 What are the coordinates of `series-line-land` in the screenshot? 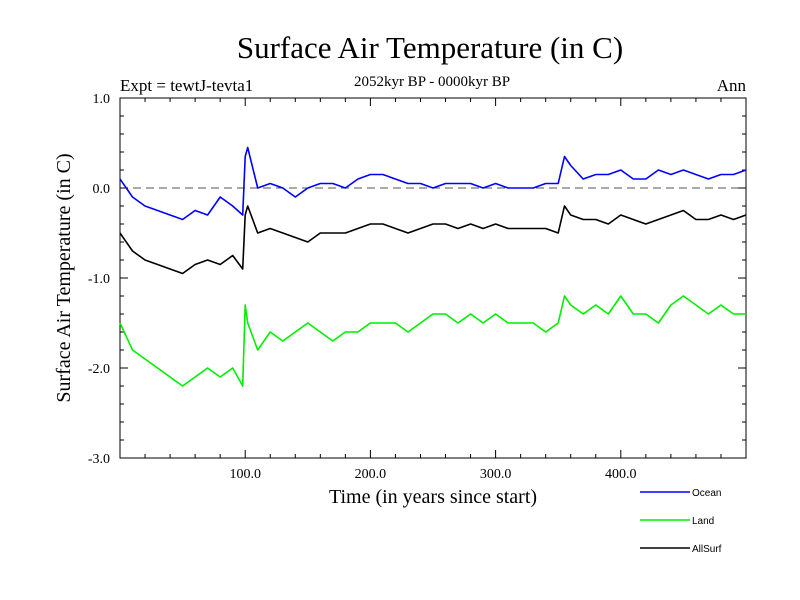 It's located at (432, 341).